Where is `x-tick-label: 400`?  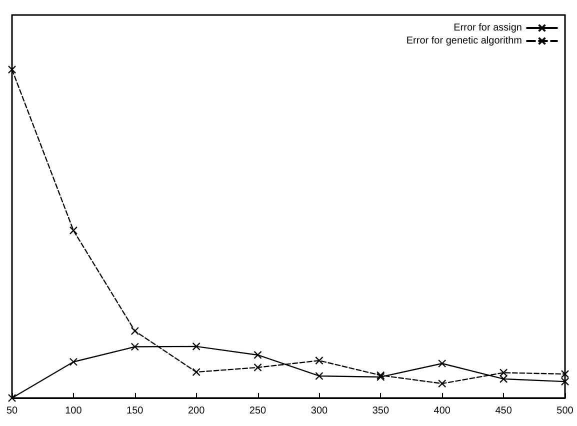 x-tick-label: 400 is located at coordinates (442, 411).